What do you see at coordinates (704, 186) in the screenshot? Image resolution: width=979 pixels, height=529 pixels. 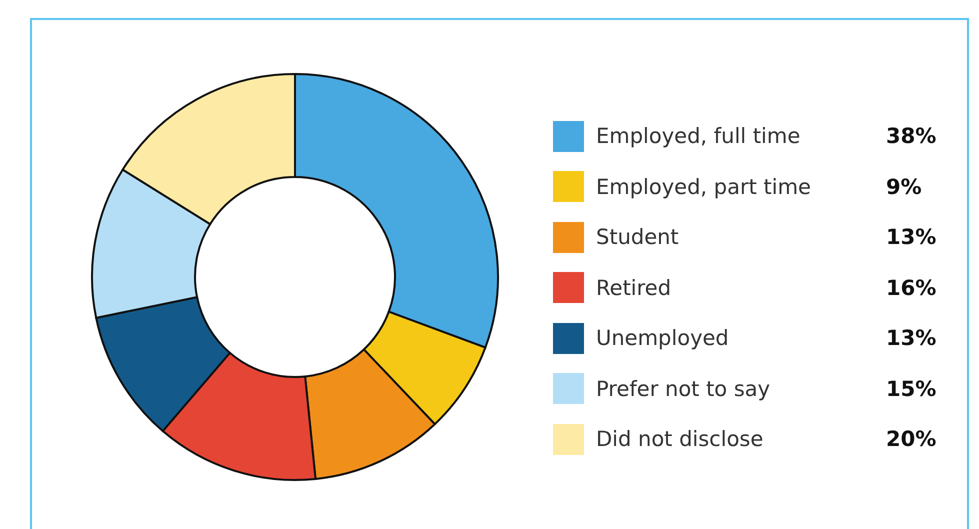 I see `legend-label: Employed, part time` at bounding box center [704, 186].